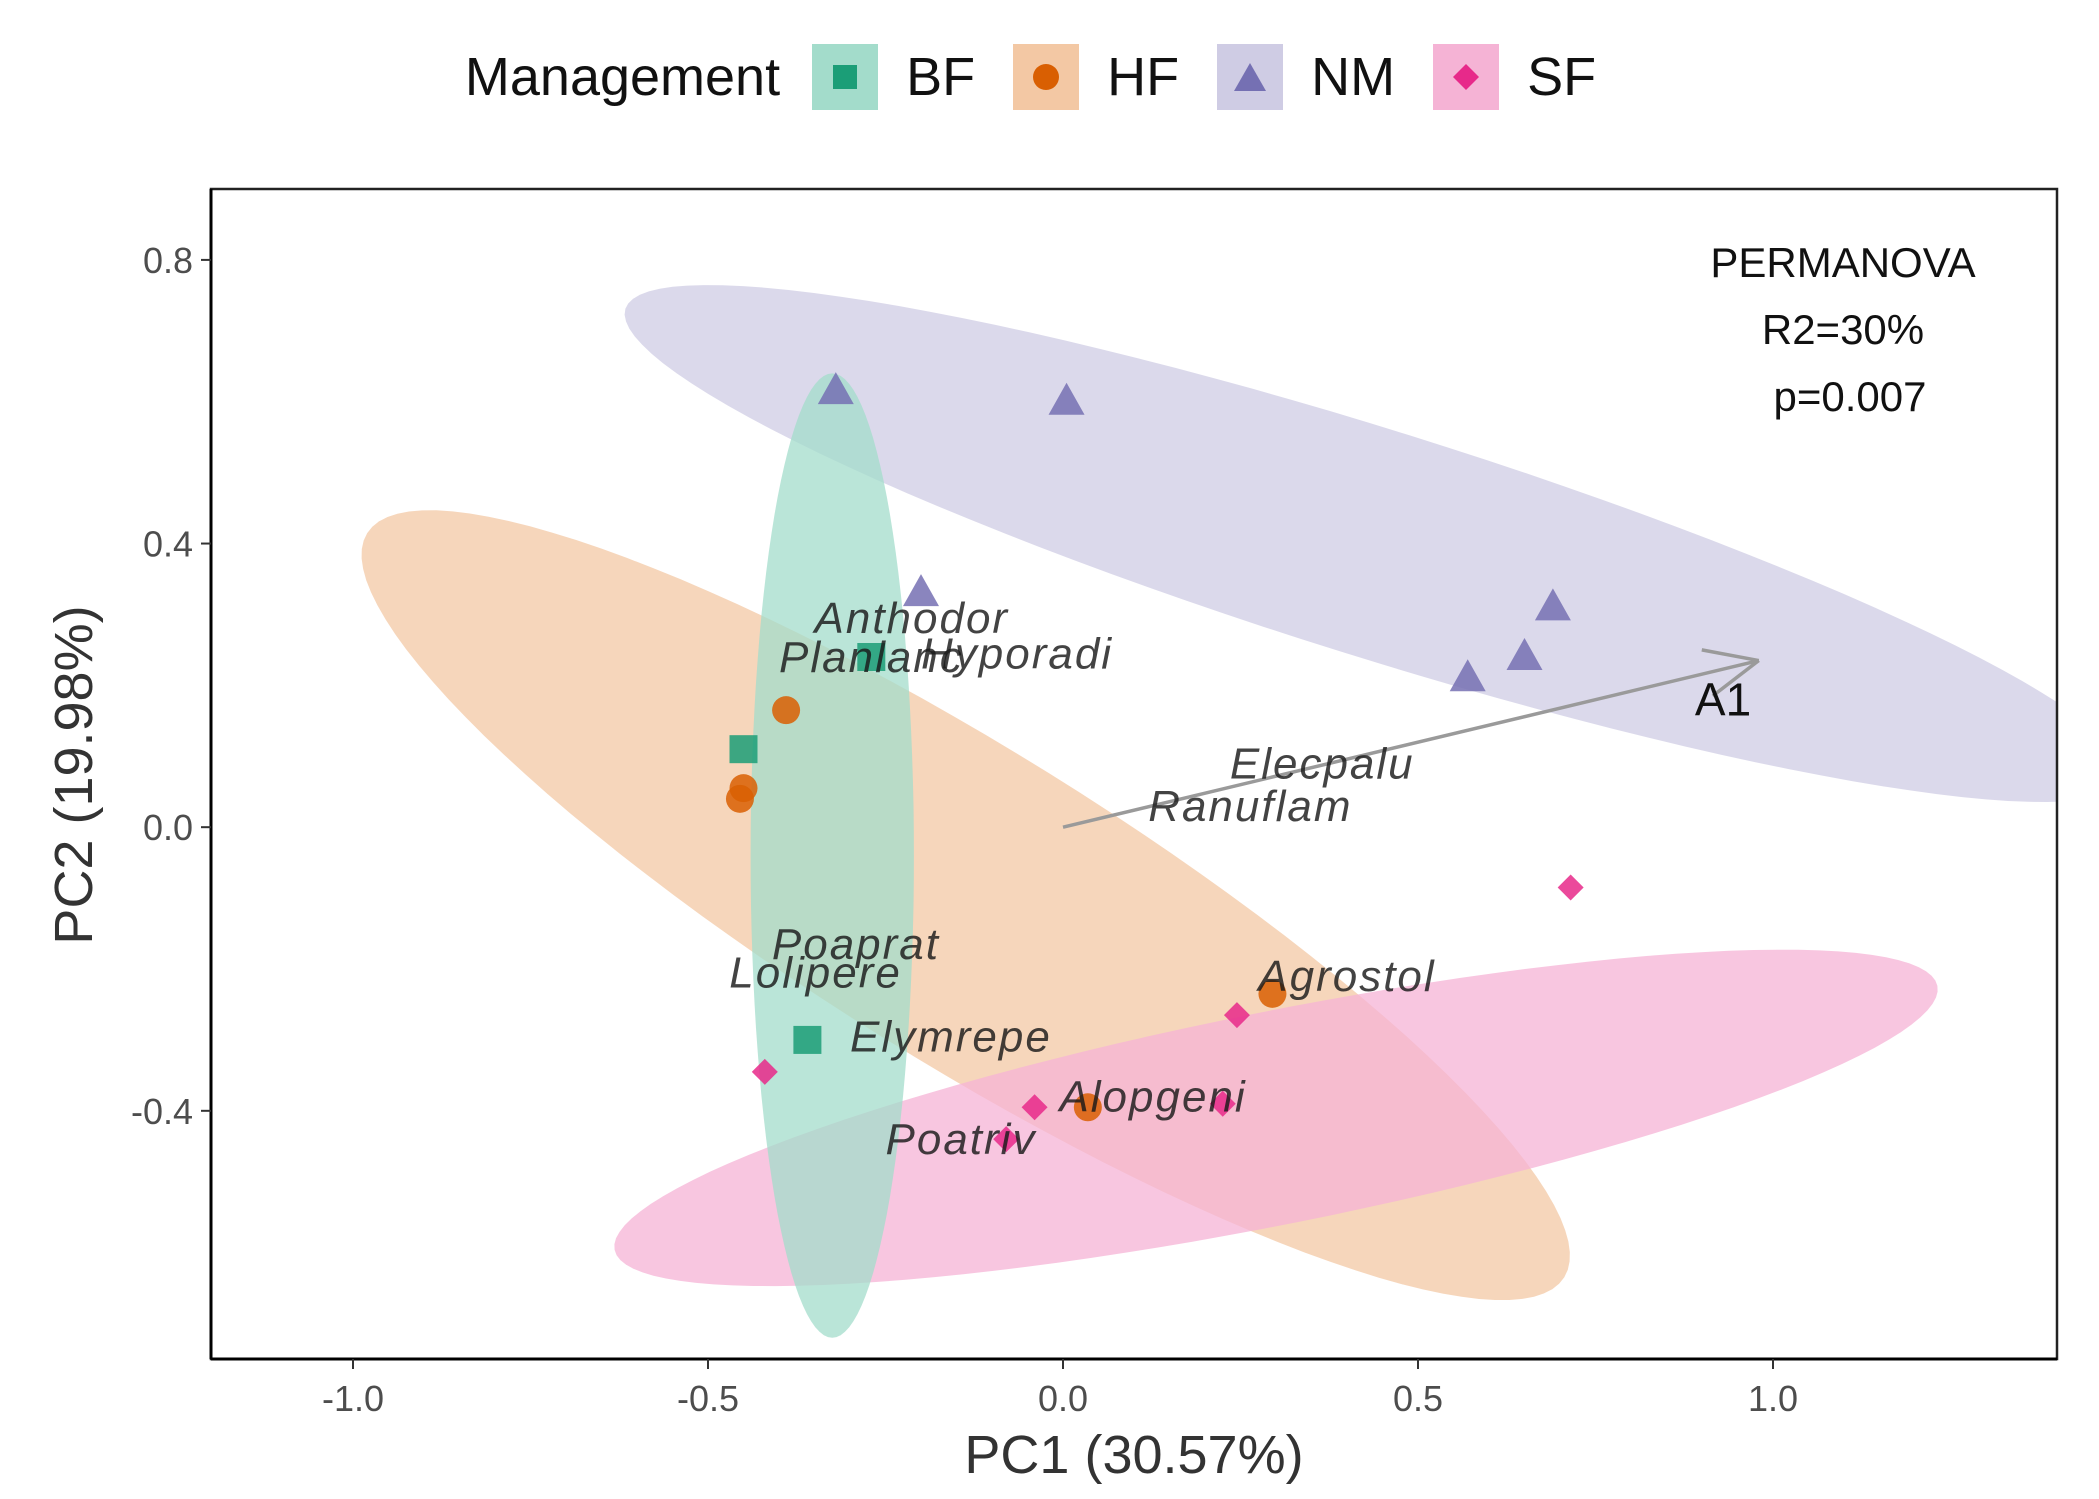 The width and height of the screenshot is (2099, 1499). What do you see at coordinates (1017, 653) in the screenshot?
I see `species-label: Hyporadi` at bounding box center [1017, 653].